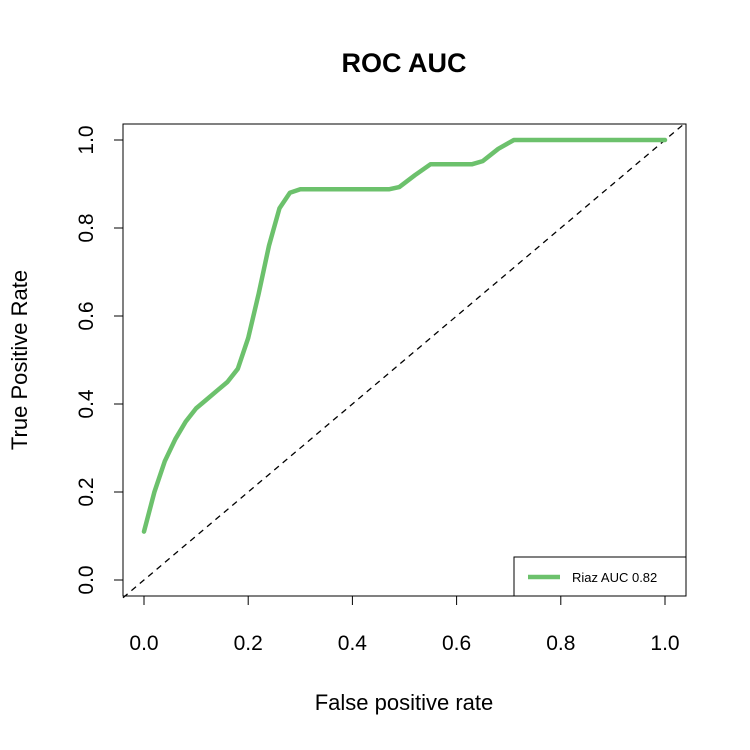  I want to click on x-tick-label: 0.8, so click(560, 643).